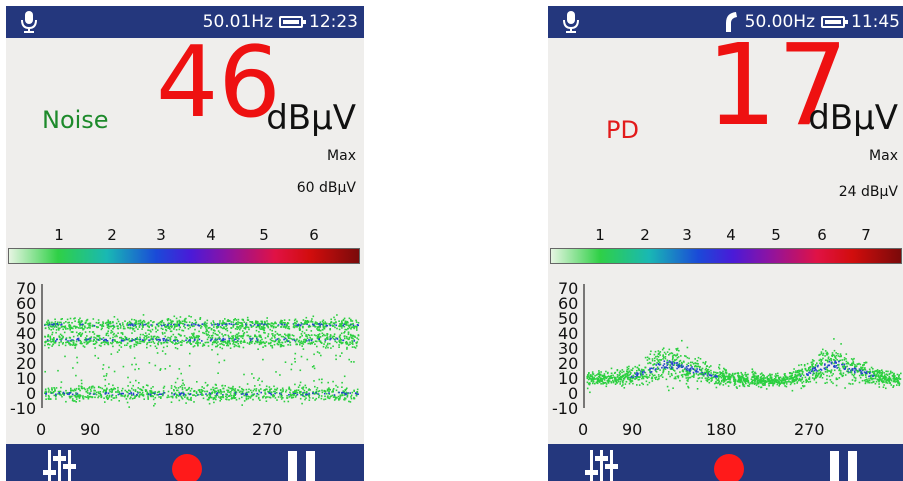  What do you see at coordinates (568, 363) in the screenshot?
I see `y-tick: 20` at bounding box center [568, 363].